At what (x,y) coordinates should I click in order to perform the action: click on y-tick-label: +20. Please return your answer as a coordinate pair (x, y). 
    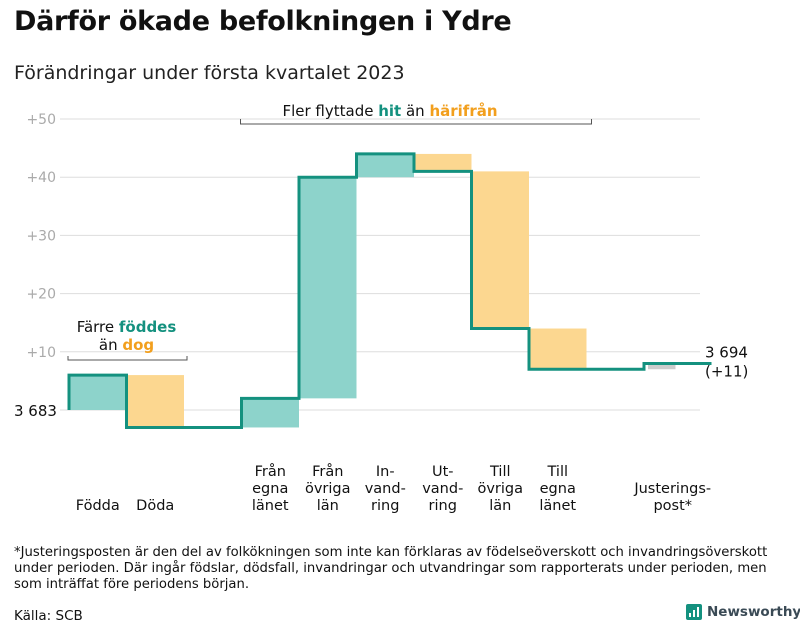
    Looking at the image, I should click on (41, 295).